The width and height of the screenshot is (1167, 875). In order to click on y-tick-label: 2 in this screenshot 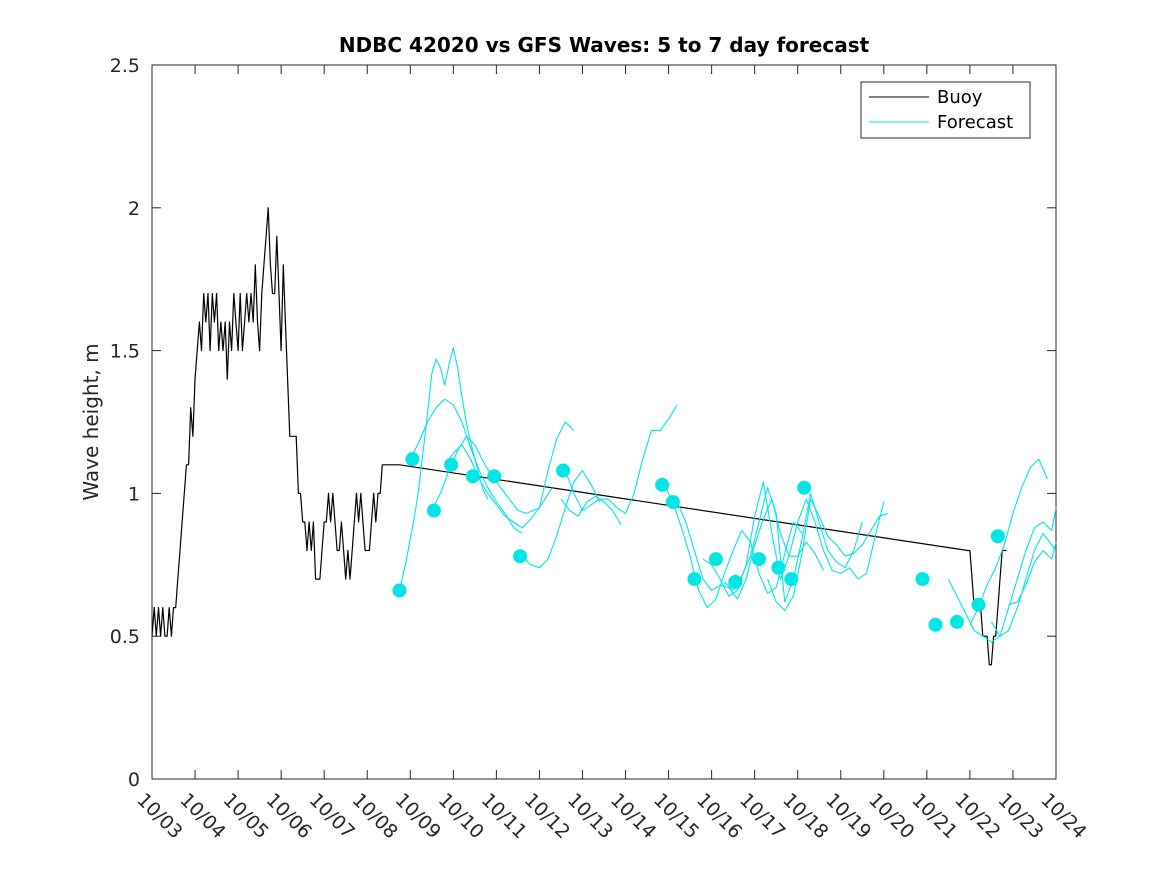, I will do `click(134, 209)`.